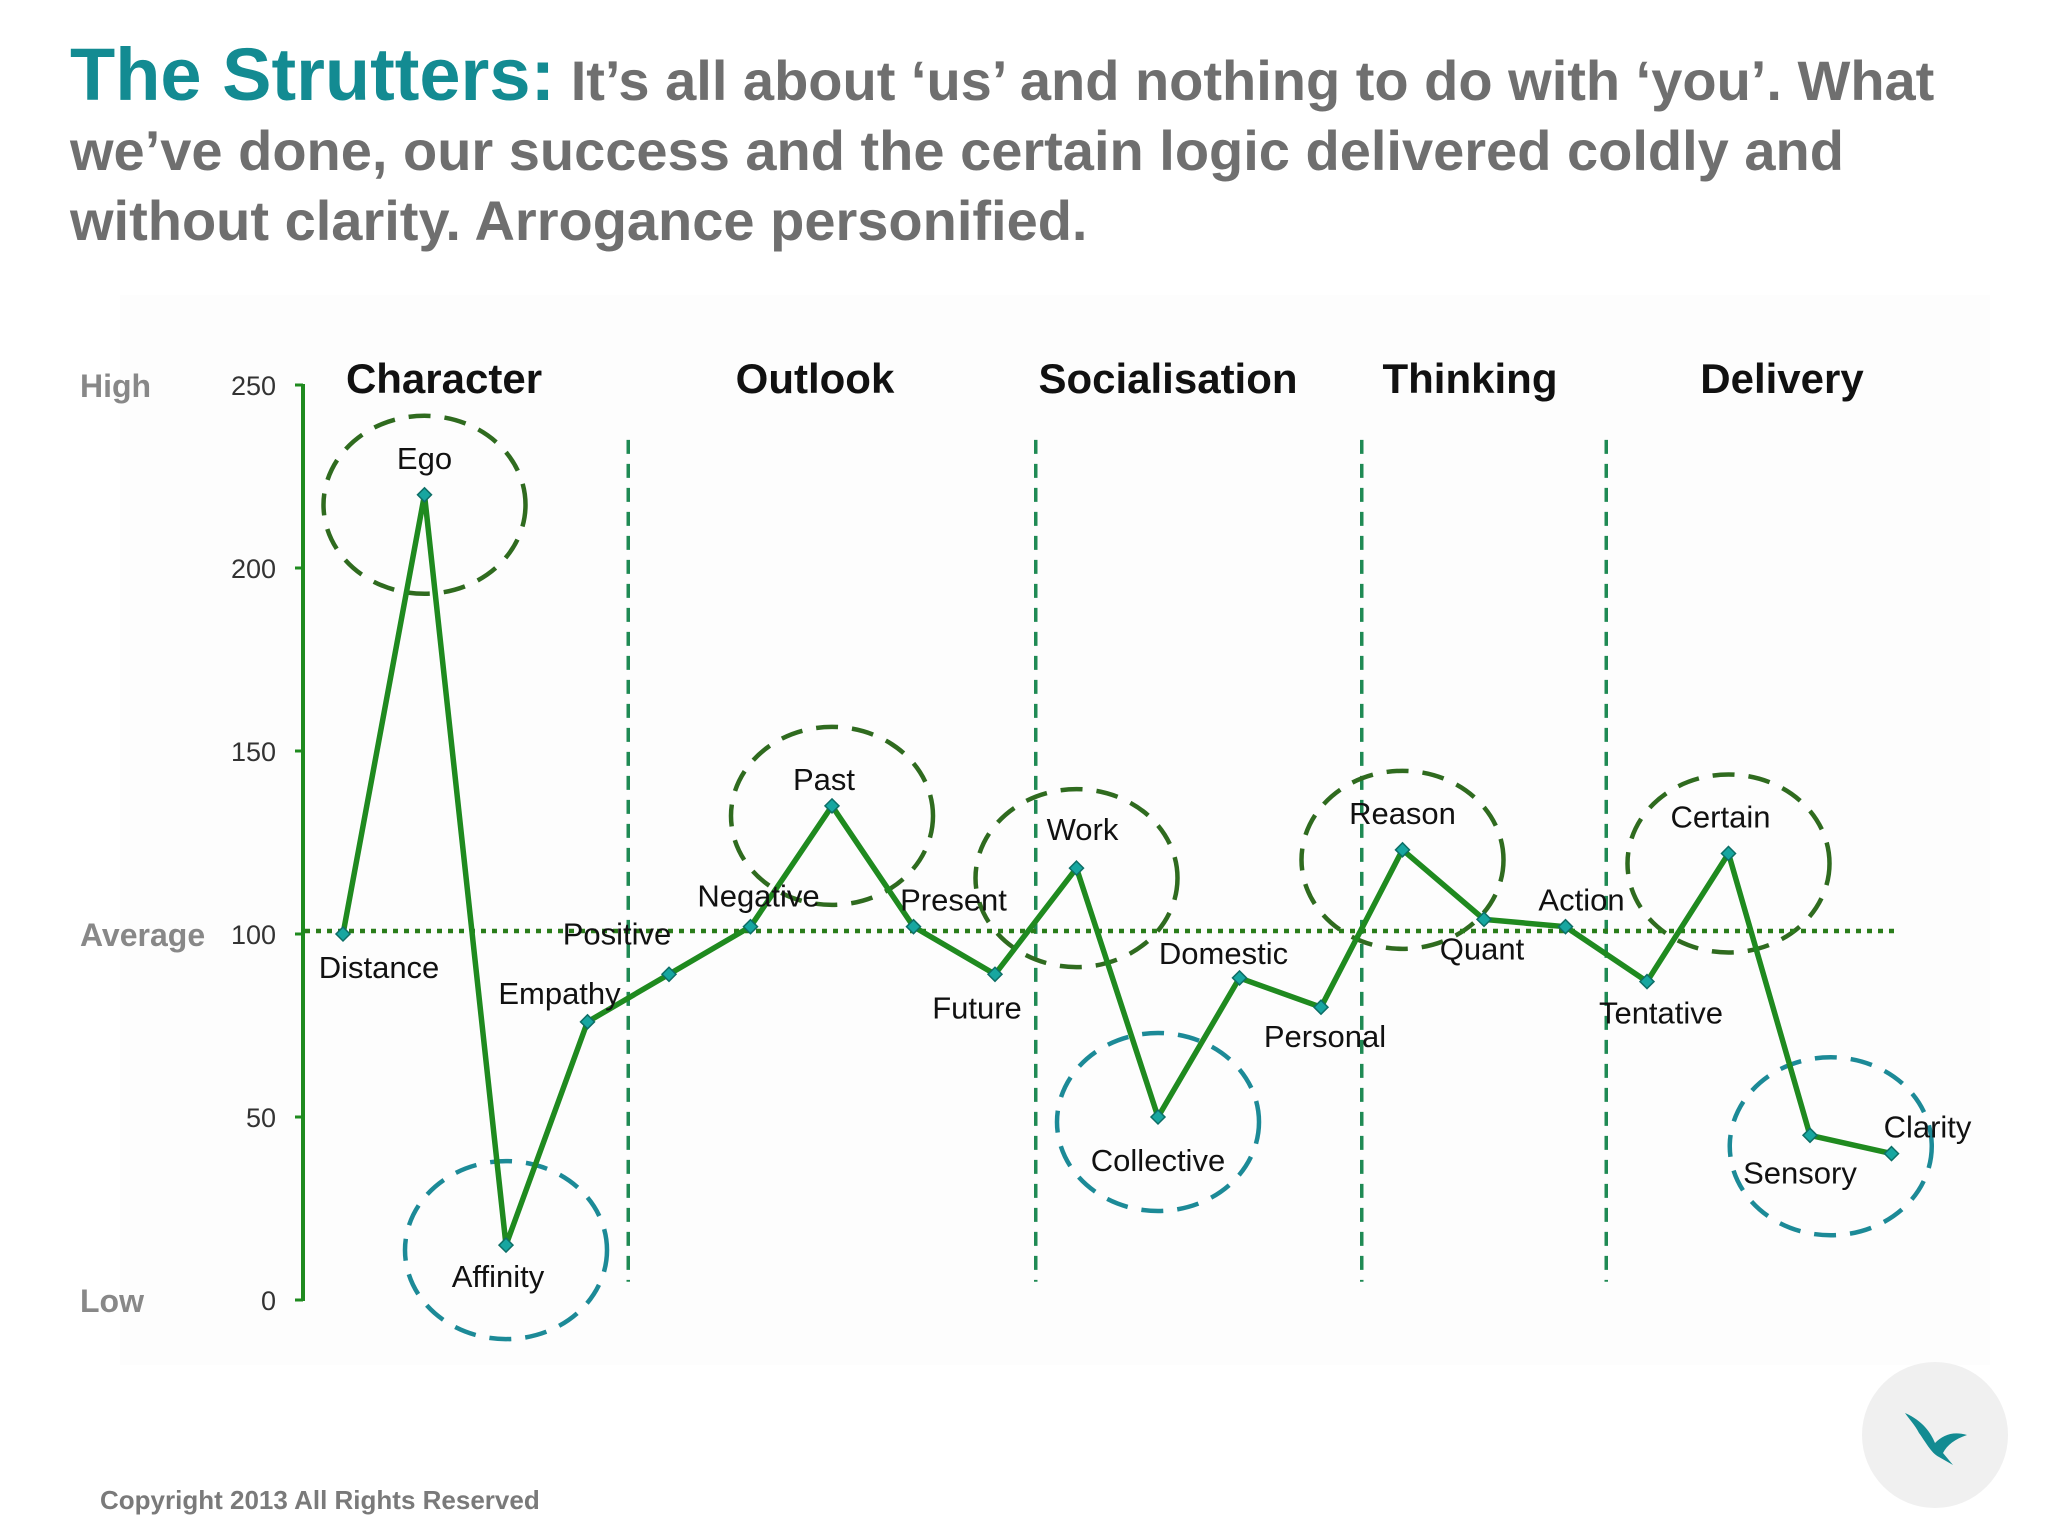 The width and height of the screenshot is (2048, 1536). What do you see at coordinates (444, 378) in the screenshot?
I see `section-header: Character` at bounding box center [444, 378].